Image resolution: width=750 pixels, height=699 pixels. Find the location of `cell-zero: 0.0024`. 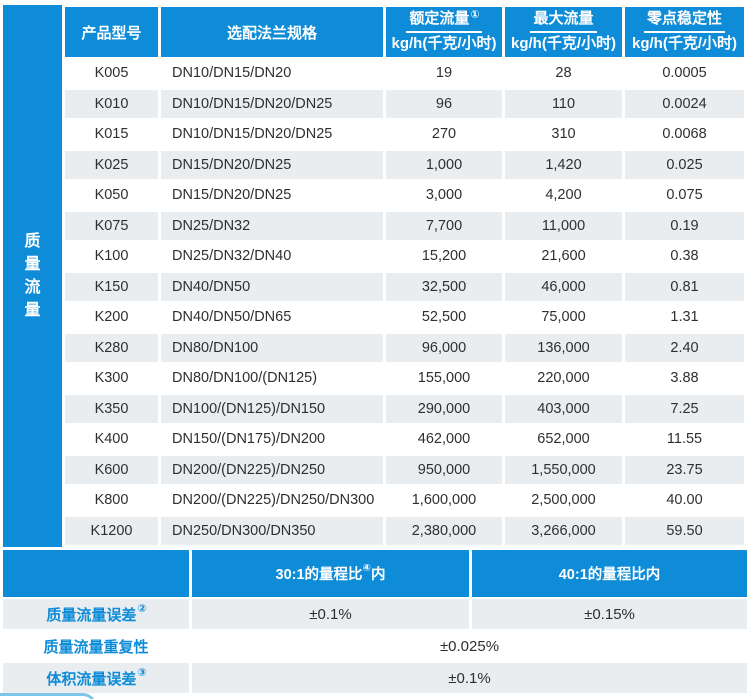

cell-zero: 0.0024 is located at coordinates (684, 103).